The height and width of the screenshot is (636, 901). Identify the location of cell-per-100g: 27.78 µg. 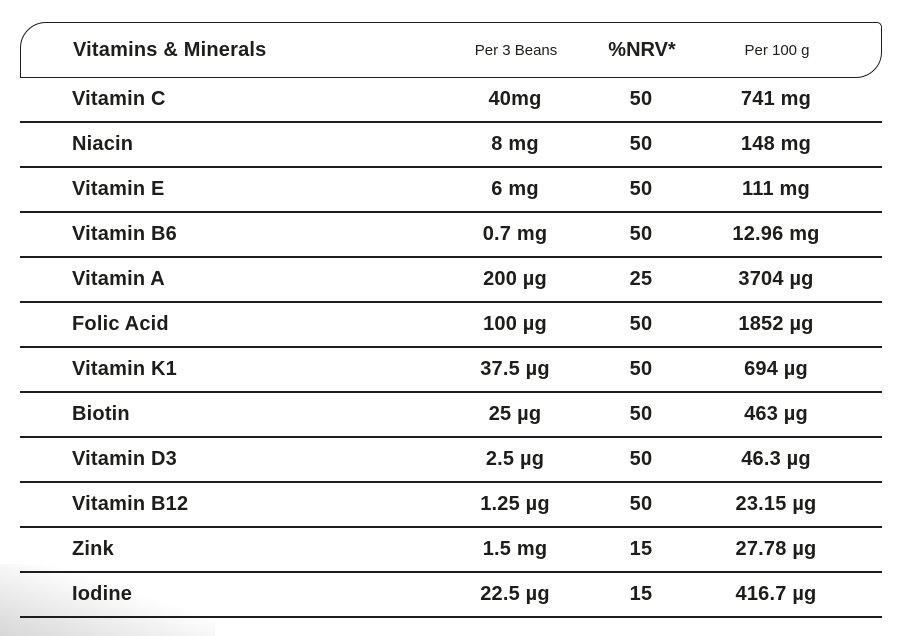
(776, 549).